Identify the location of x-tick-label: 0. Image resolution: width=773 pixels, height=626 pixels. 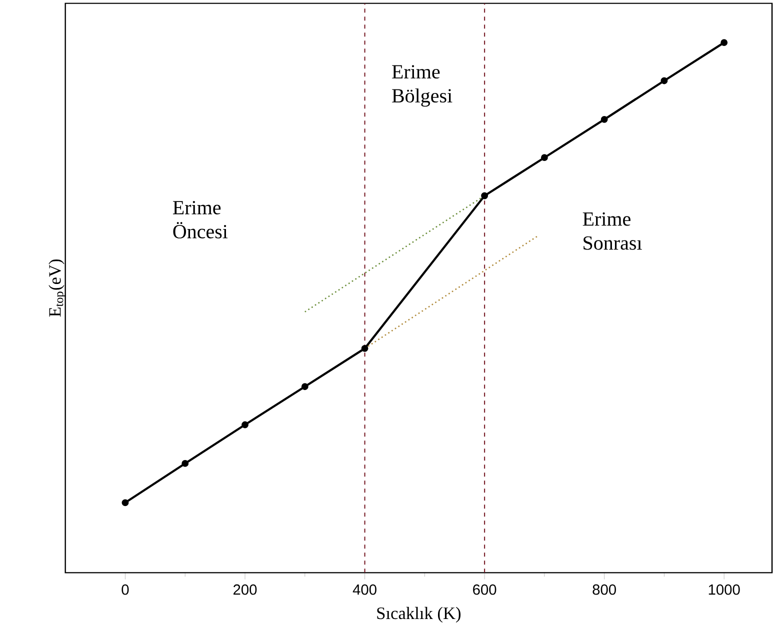
(125, 589).